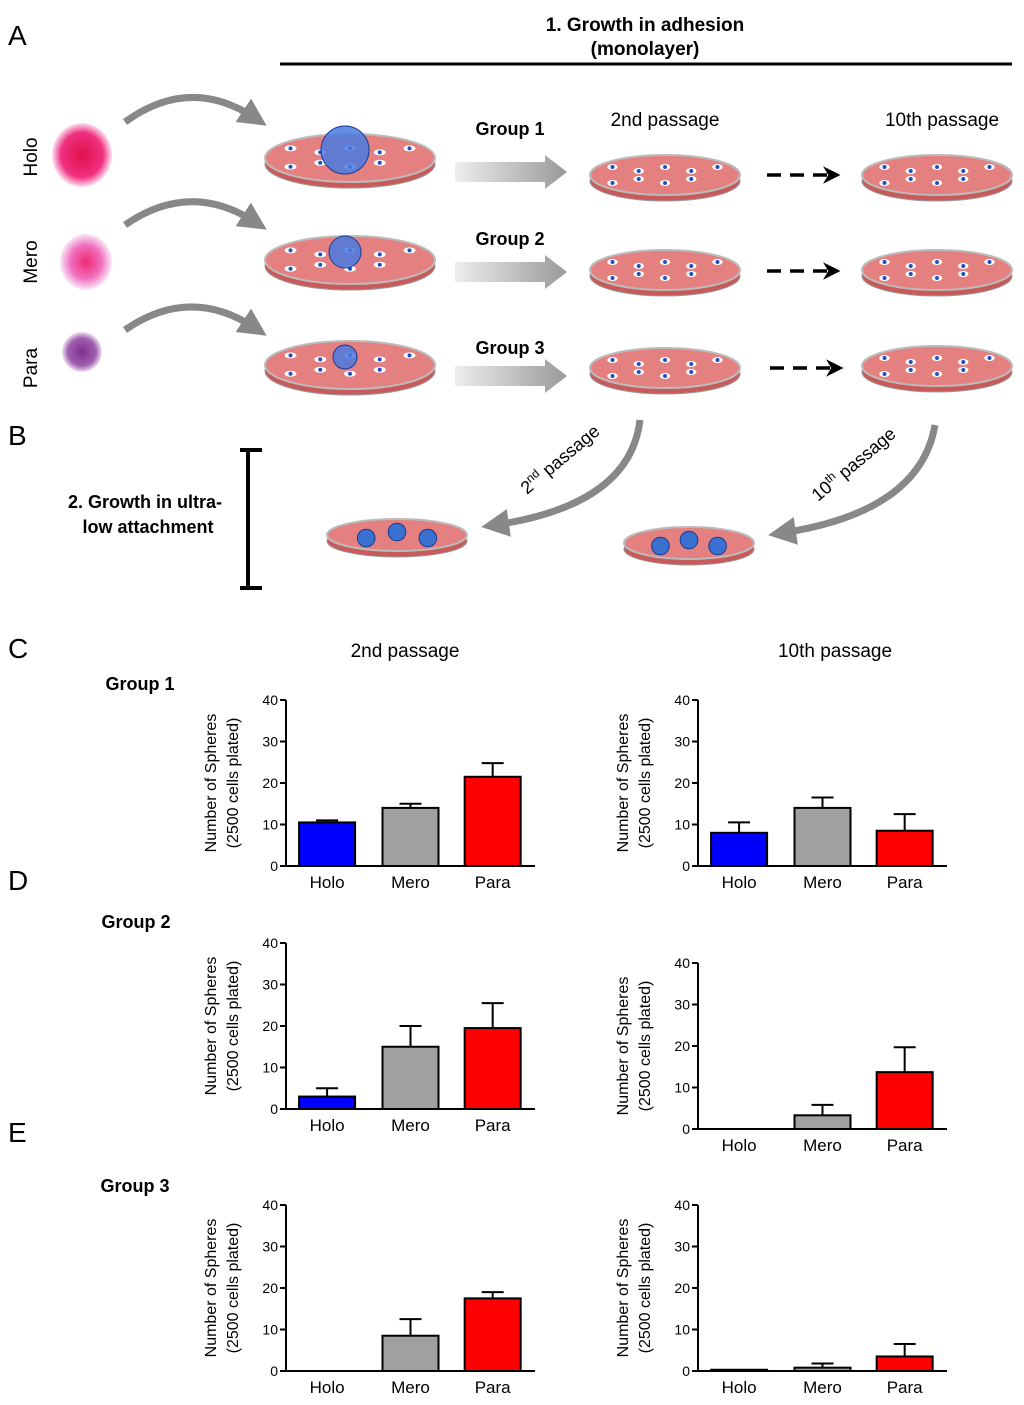 This screenshot has width=1024, height=1405. What do you see at coordinates (18, 648) in the screenshot?
I see `panel-letter: C` at bounding box center [18, 648].